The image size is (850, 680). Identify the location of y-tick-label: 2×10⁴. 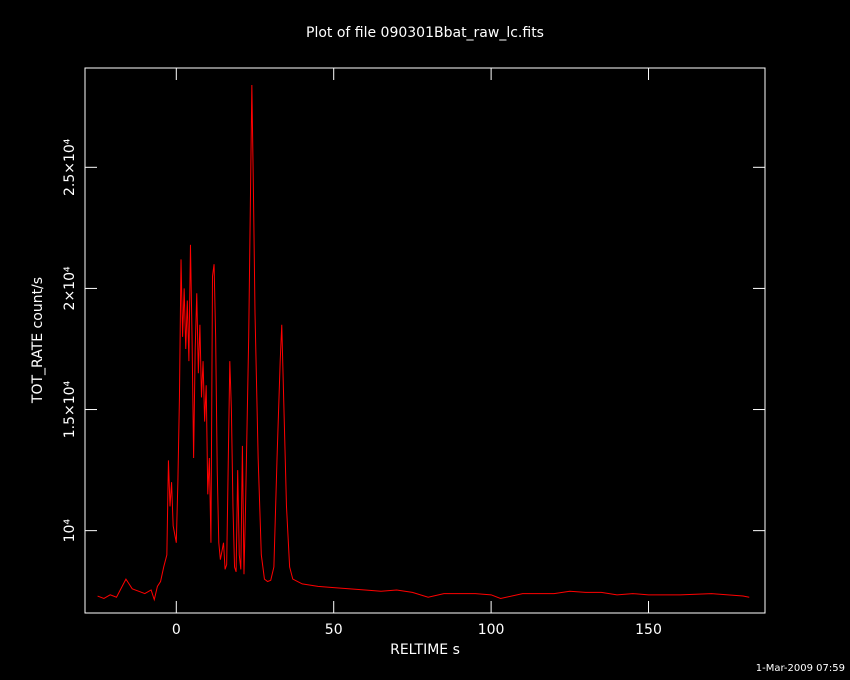
(70, 288).